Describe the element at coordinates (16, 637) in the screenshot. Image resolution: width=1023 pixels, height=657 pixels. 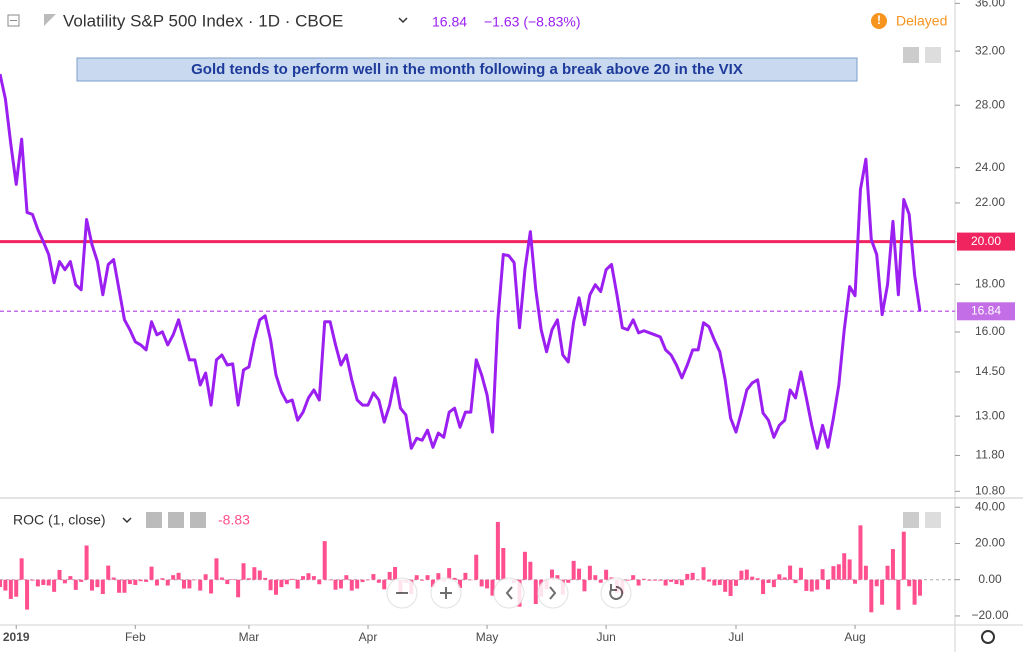
I see `x-tick-label: 2019` at that location.